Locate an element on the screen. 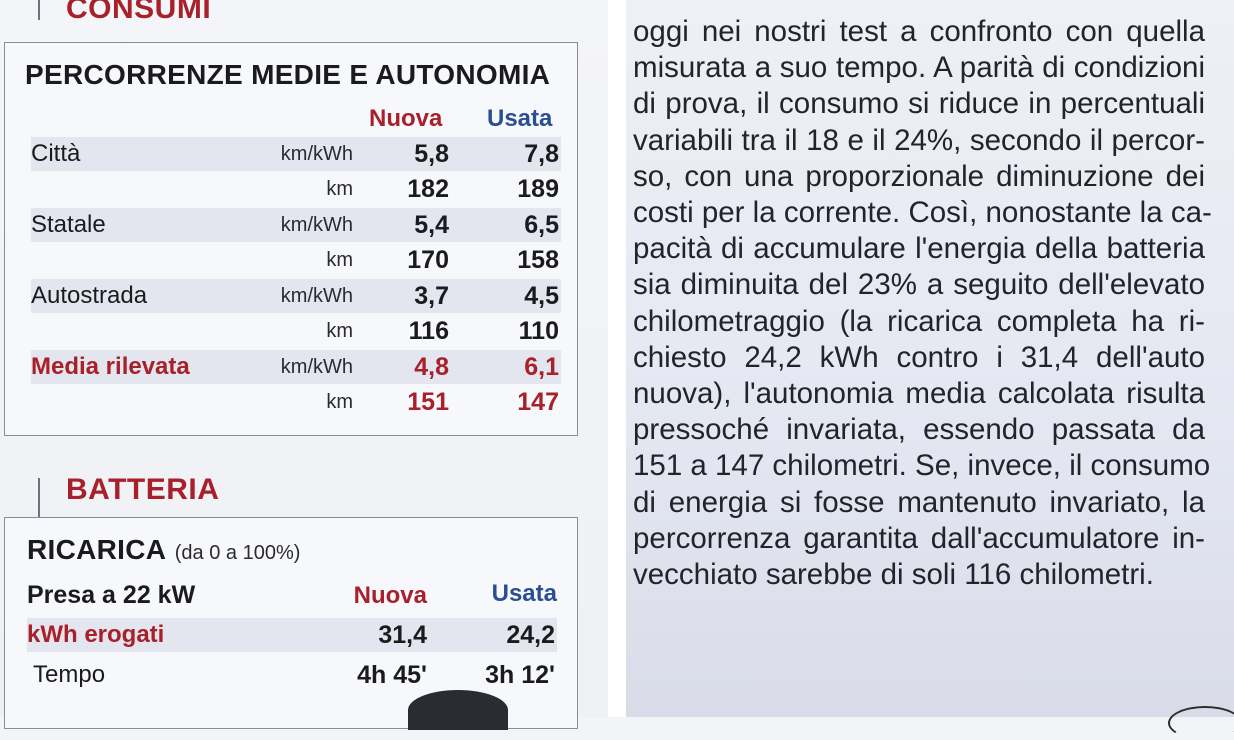  tempo-used-value: 3h 12' is located at coordinates (520, 674).